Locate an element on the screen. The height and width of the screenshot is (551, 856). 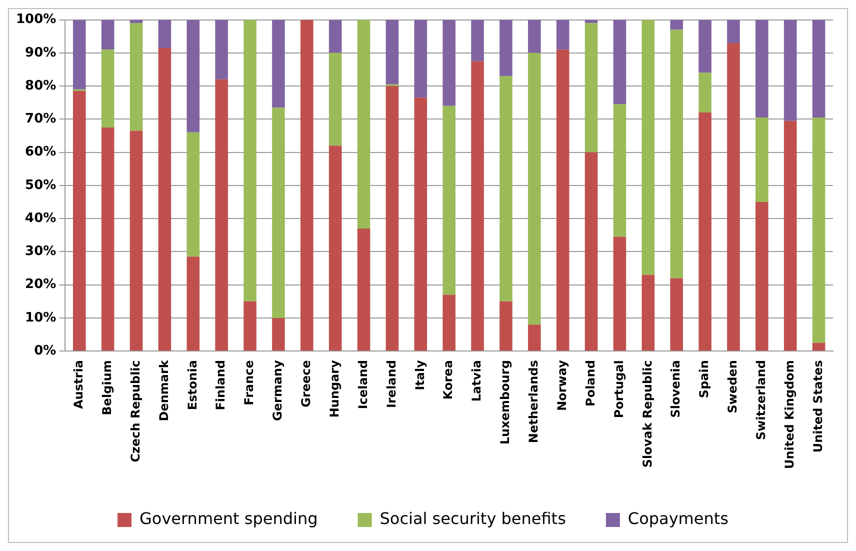
y-tick-label: 70% is located at coordinates (40, 119).